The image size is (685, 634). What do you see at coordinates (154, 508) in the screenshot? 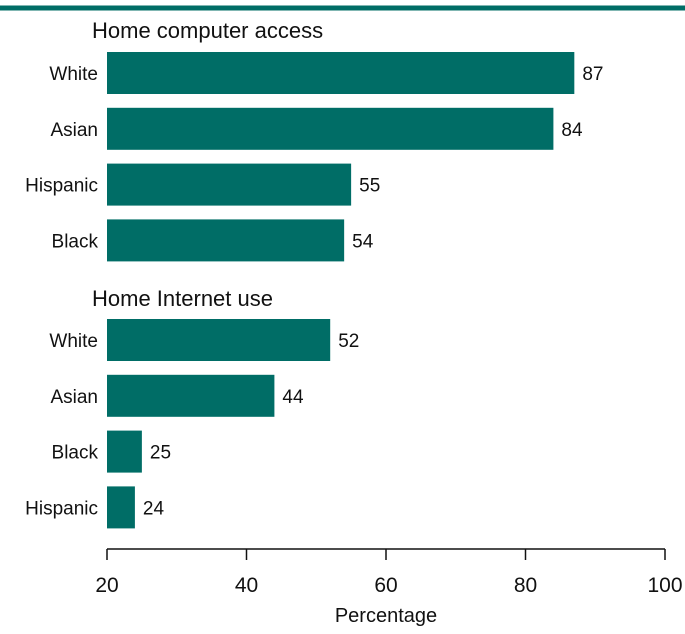
I see `data-label-1-hispanic: 24` at bounding box center [154, 508].